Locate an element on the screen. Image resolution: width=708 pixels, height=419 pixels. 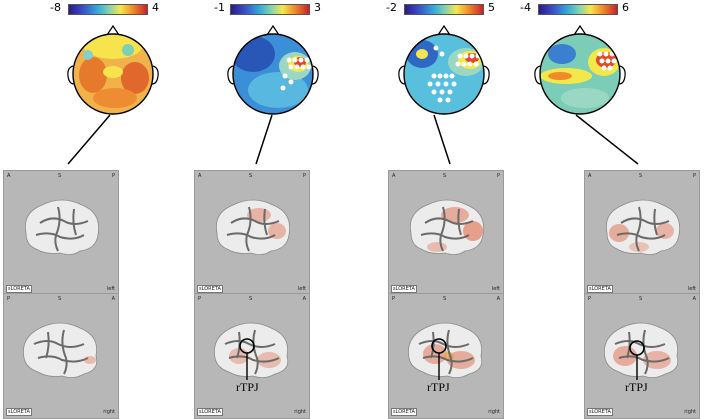
colorbar-max: 3 is located at coordinates (317, 7).